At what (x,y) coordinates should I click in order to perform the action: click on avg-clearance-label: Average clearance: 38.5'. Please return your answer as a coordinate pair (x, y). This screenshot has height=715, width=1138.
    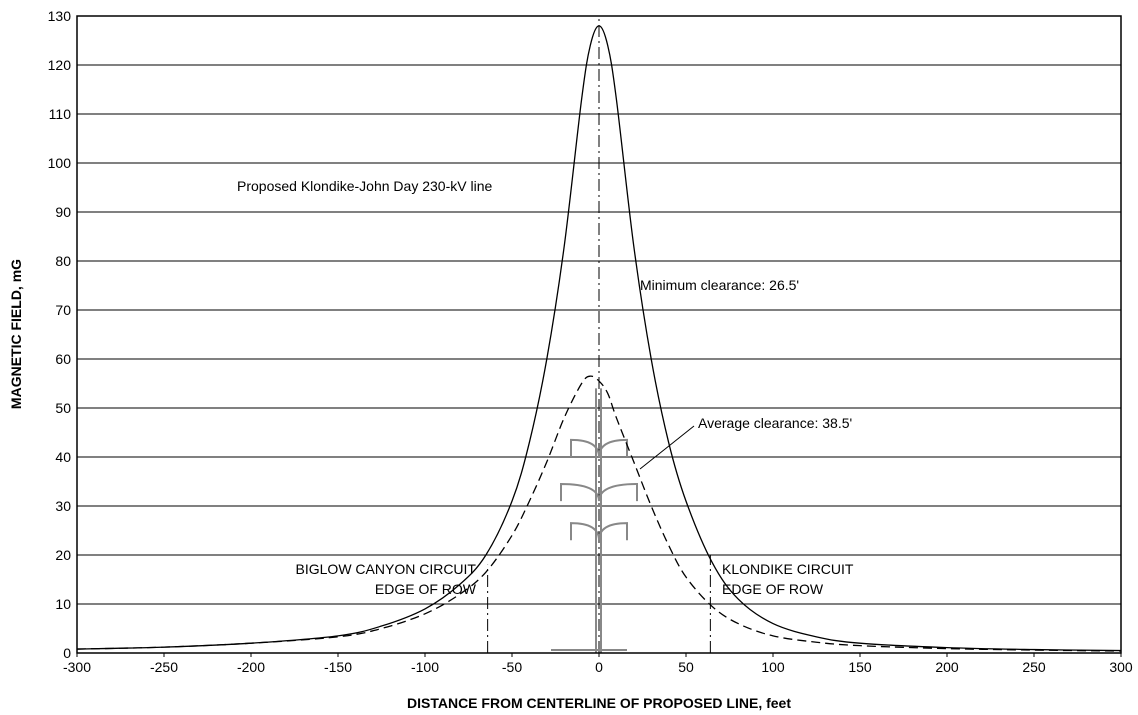
    Looking at the image, I should click on (775, 423).